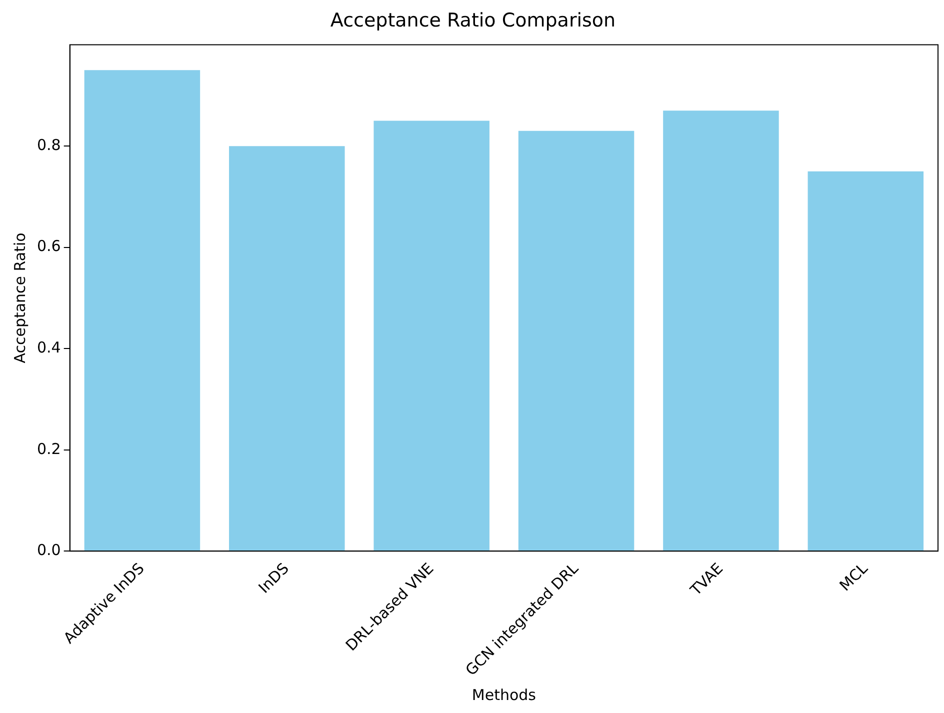 Image resolution: width=944 pixels, height=713 pixels. Describe the element at coordinates (19, 298) in the screenshot. I see `y-axis-title: Acceptance Ratio` at that location.